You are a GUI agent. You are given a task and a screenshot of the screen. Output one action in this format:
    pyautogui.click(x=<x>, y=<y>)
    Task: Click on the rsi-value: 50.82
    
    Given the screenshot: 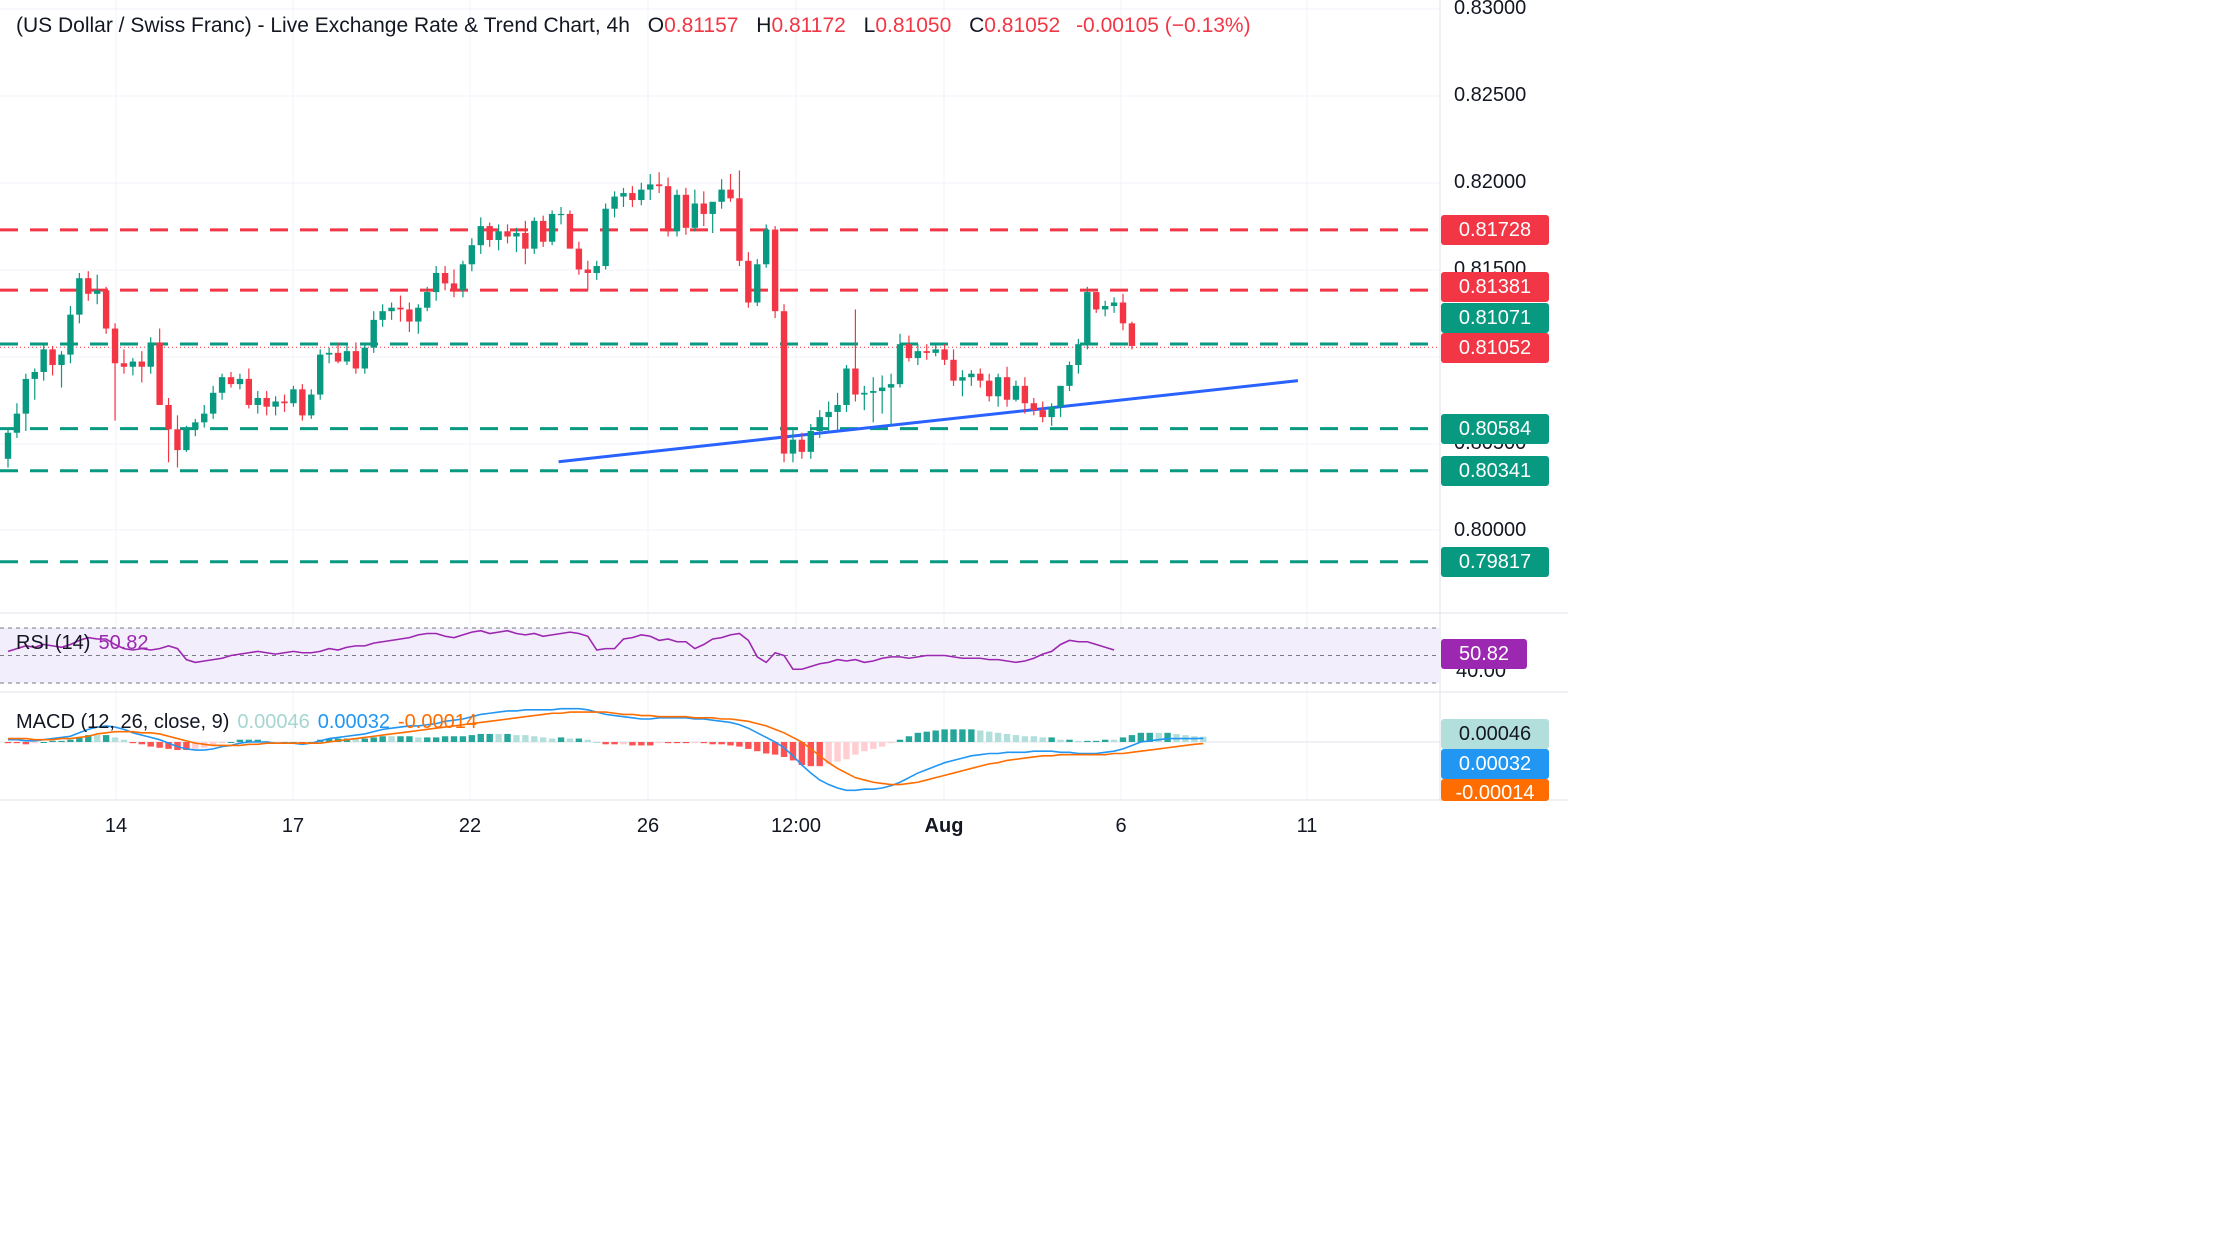 What is the action you would take?
    pyautogui.click(x=123, y=643)
    